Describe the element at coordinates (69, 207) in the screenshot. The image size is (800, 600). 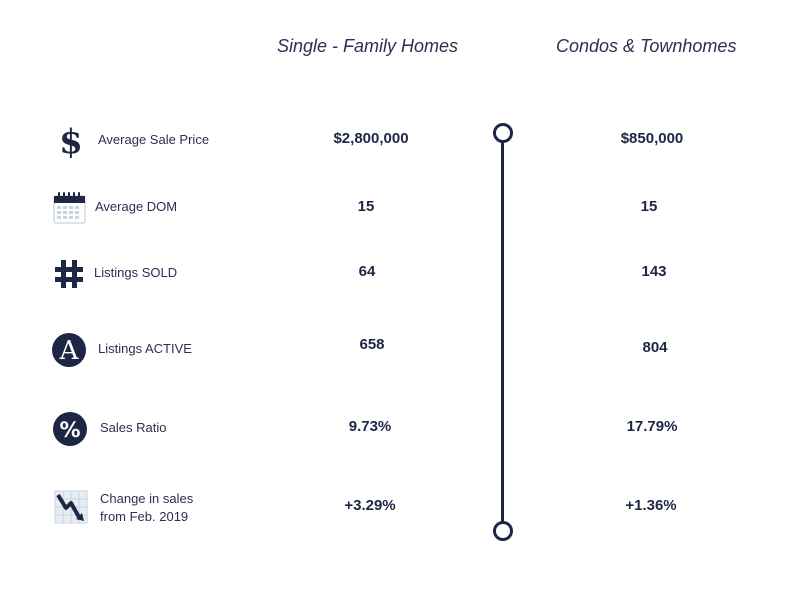
I see `calendar-icon` at that location.